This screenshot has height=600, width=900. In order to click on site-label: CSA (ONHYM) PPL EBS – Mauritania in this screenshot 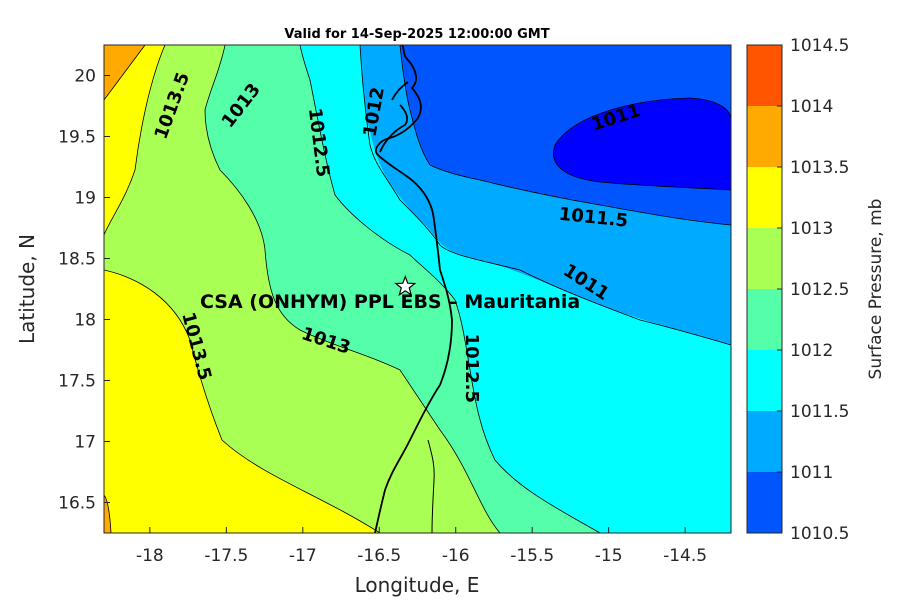, I will do `click(390, 302)`.